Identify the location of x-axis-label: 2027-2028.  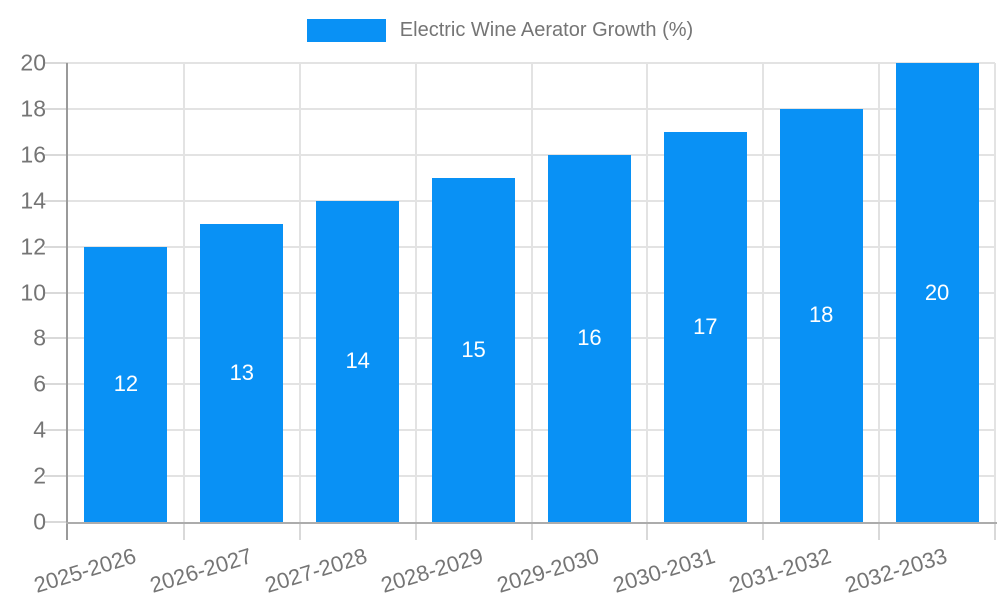
(316, 570).